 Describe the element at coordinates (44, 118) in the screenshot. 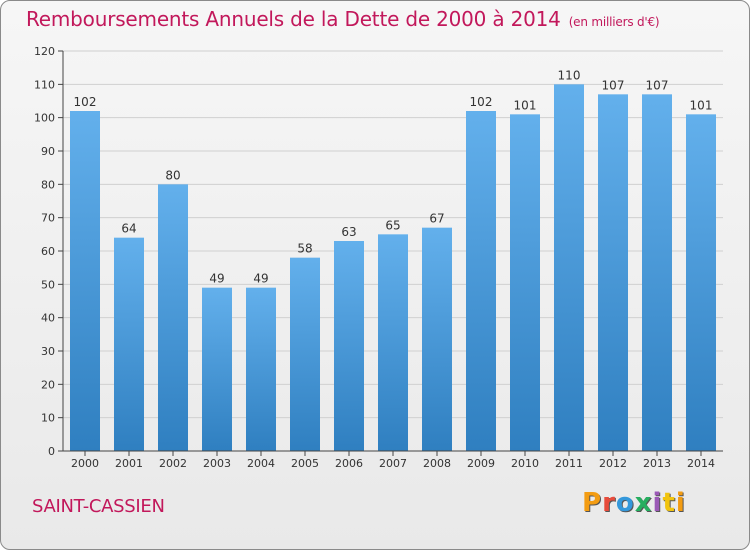

I see `y-tick-label: 100` at that location.